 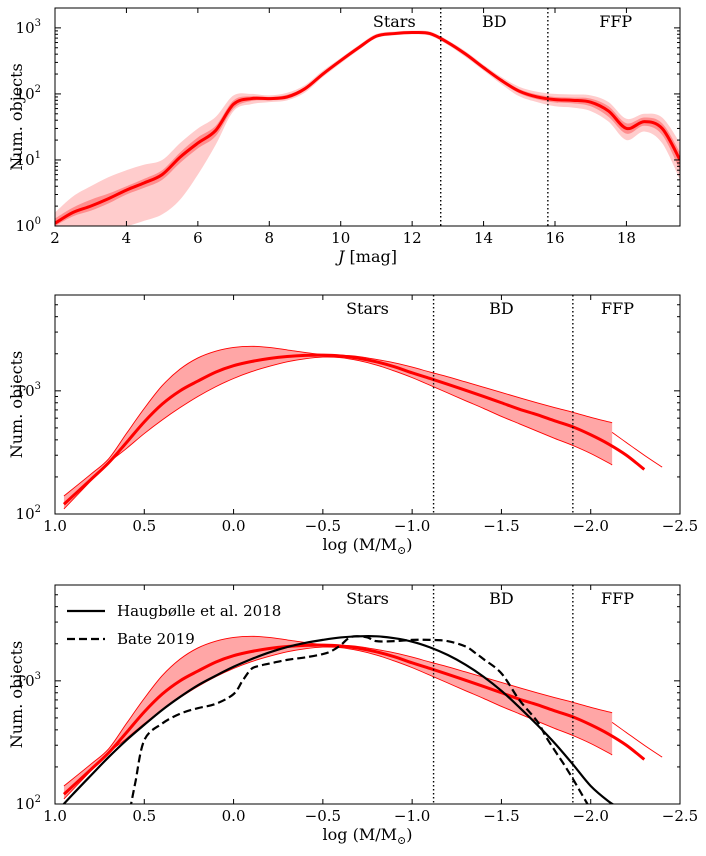 I want to click on x-tick-label: 12, so click(x=412, y=238).